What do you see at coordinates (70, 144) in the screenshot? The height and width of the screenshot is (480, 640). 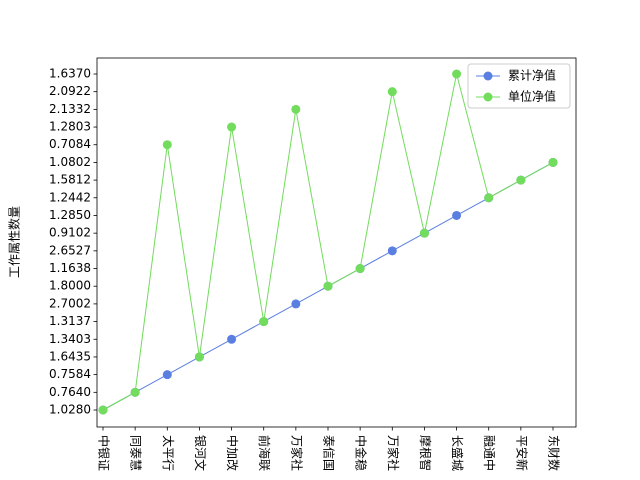 I see `y-tick-label: 0.7084` at bounding box center [70, 144].